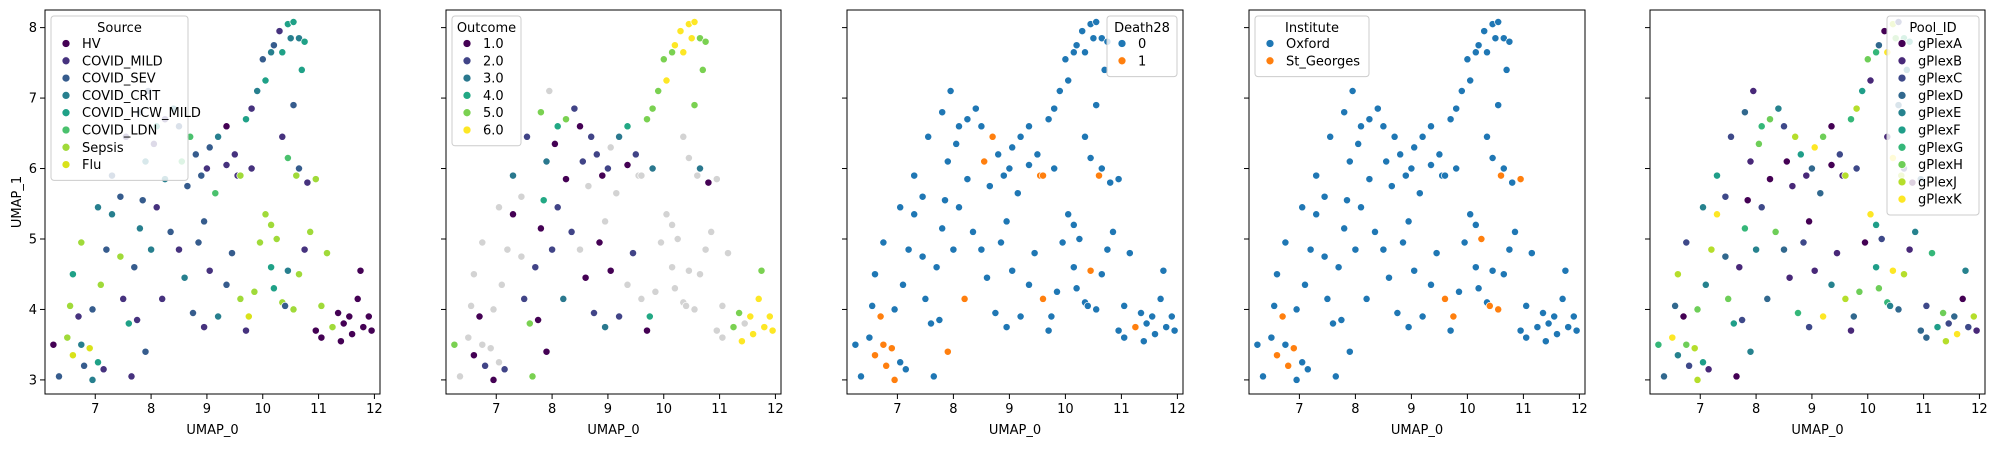  Describe the element at coordinates (493, 96) in the screenshot. I see `legend-entry-label: 4.0` at that location.